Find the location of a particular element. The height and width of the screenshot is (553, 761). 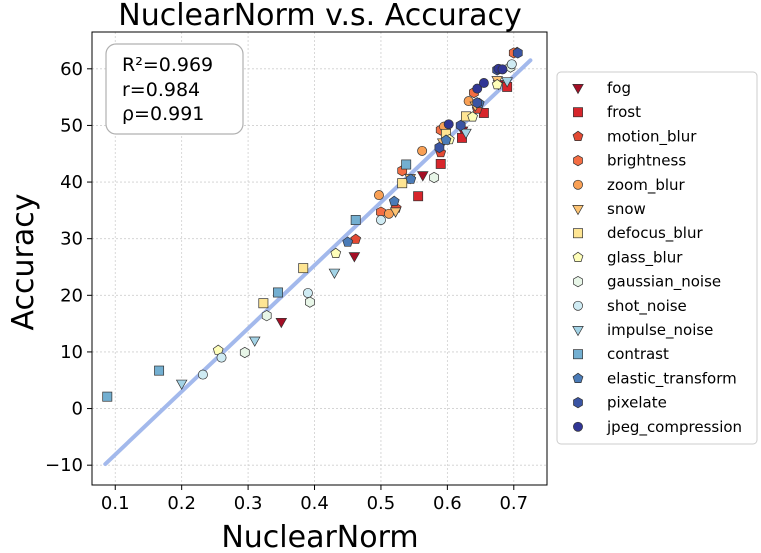

legend-label-fog: fog is located at coordinates (619, 88).